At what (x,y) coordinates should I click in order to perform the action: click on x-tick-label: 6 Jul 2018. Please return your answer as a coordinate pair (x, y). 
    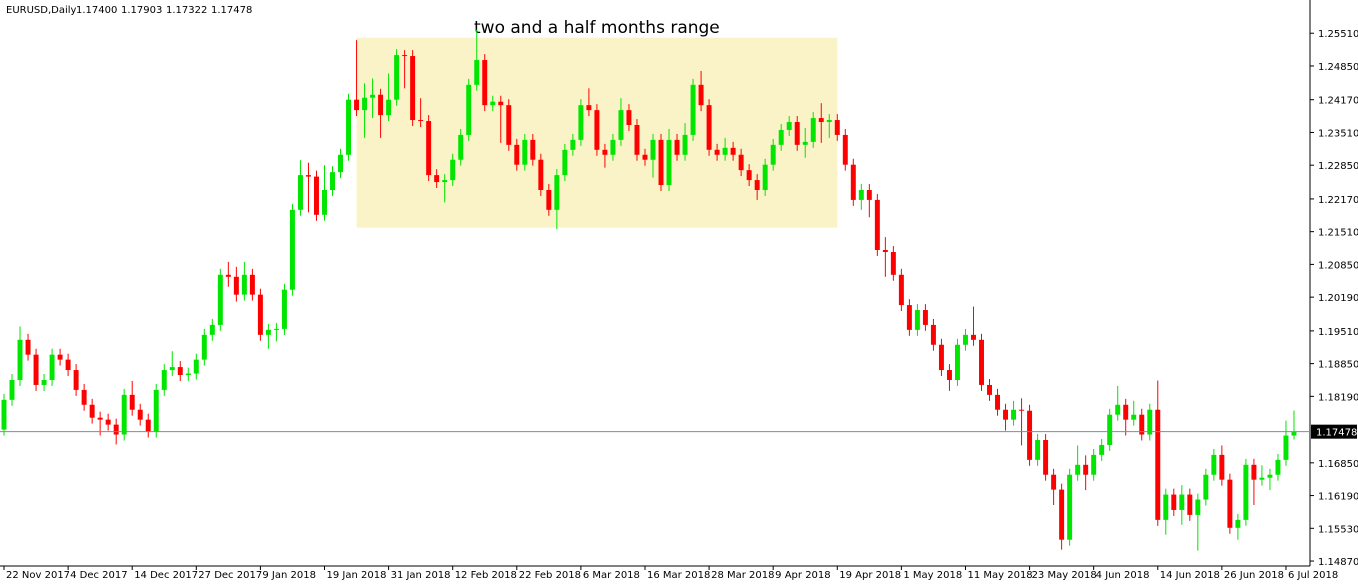
    Looking at the image, I should click on (1313, 575).